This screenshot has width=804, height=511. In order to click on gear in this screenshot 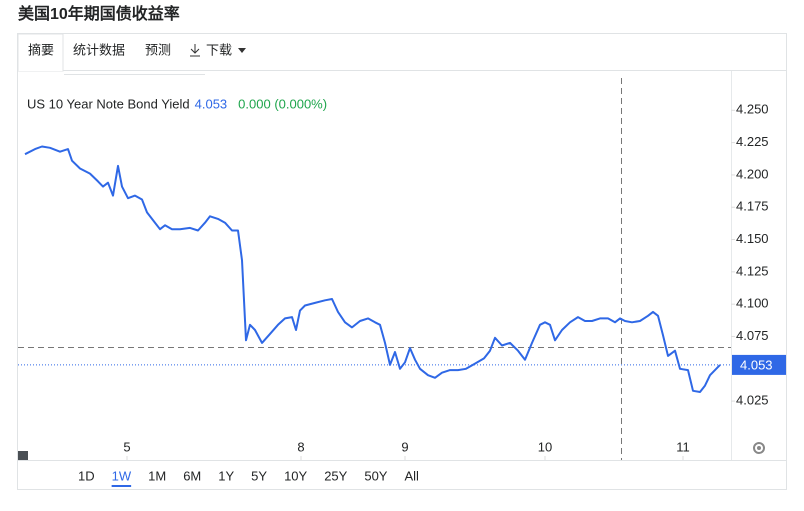, I will do `click(759, 448)`.